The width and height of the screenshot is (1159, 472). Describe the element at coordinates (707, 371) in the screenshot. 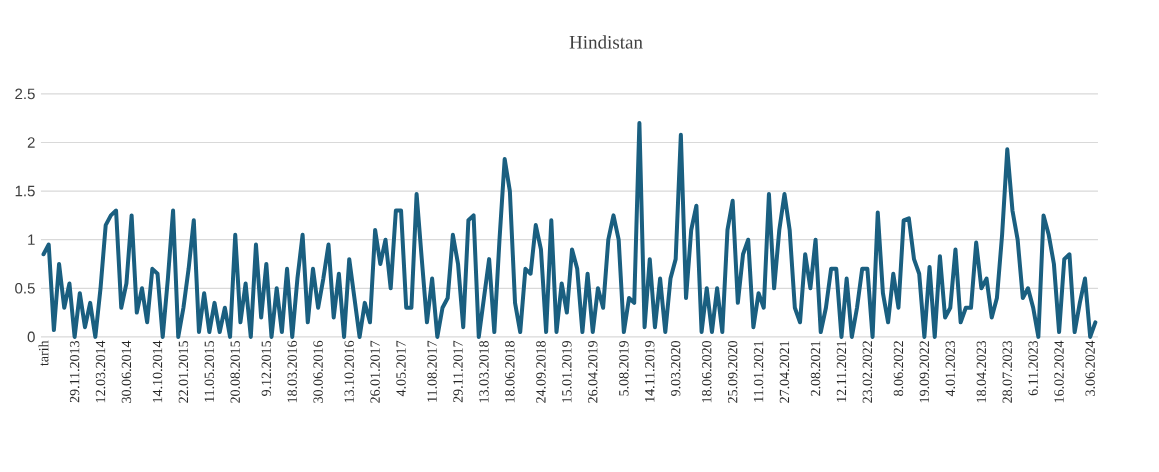

I see `x-tick-label: 18.06.2020` at that location.